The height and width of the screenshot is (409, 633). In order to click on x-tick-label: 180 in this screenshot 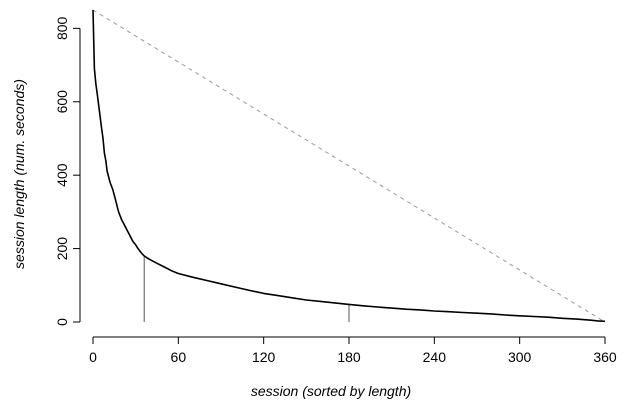, I will do `click(349, 357)`.